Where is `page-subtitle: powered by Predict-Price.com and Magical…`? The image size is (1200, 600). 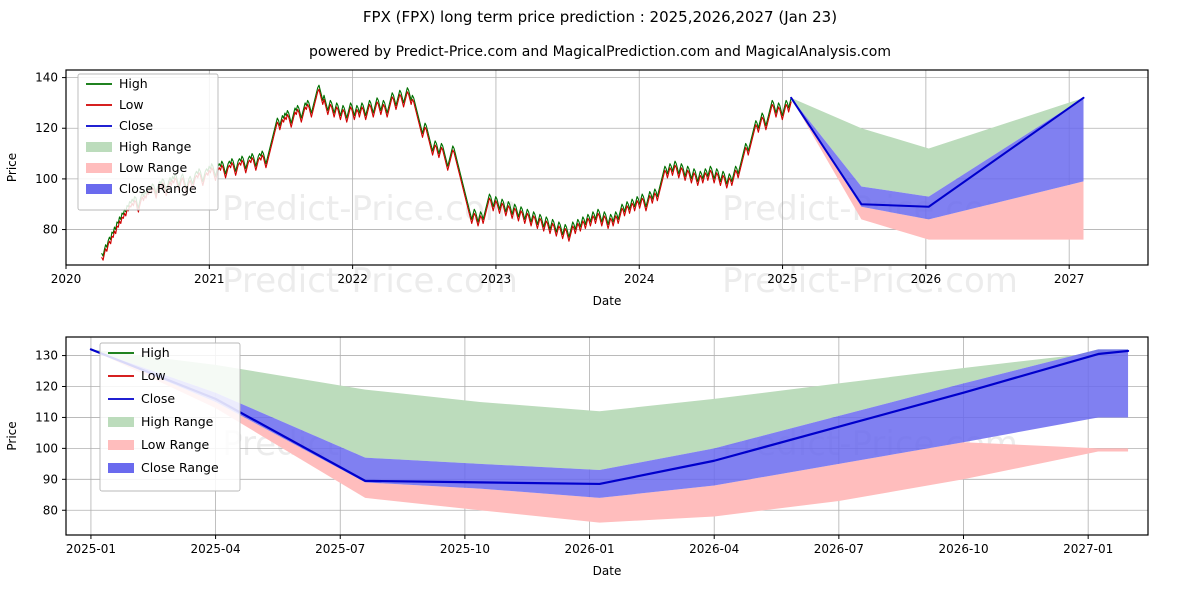
page-subtitle: powered by Predict-Price.com and Magical… is located at coordinates (600, 52).